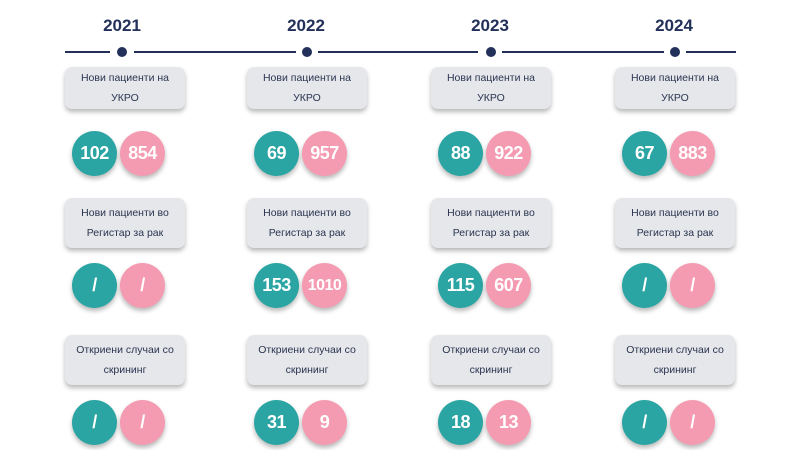 This screenshot has height=450, width=800. What do you see at coordinates (490, 25) in the screenshot?
I see `year-label-2023: 2023` at bounding box center [490, 25].